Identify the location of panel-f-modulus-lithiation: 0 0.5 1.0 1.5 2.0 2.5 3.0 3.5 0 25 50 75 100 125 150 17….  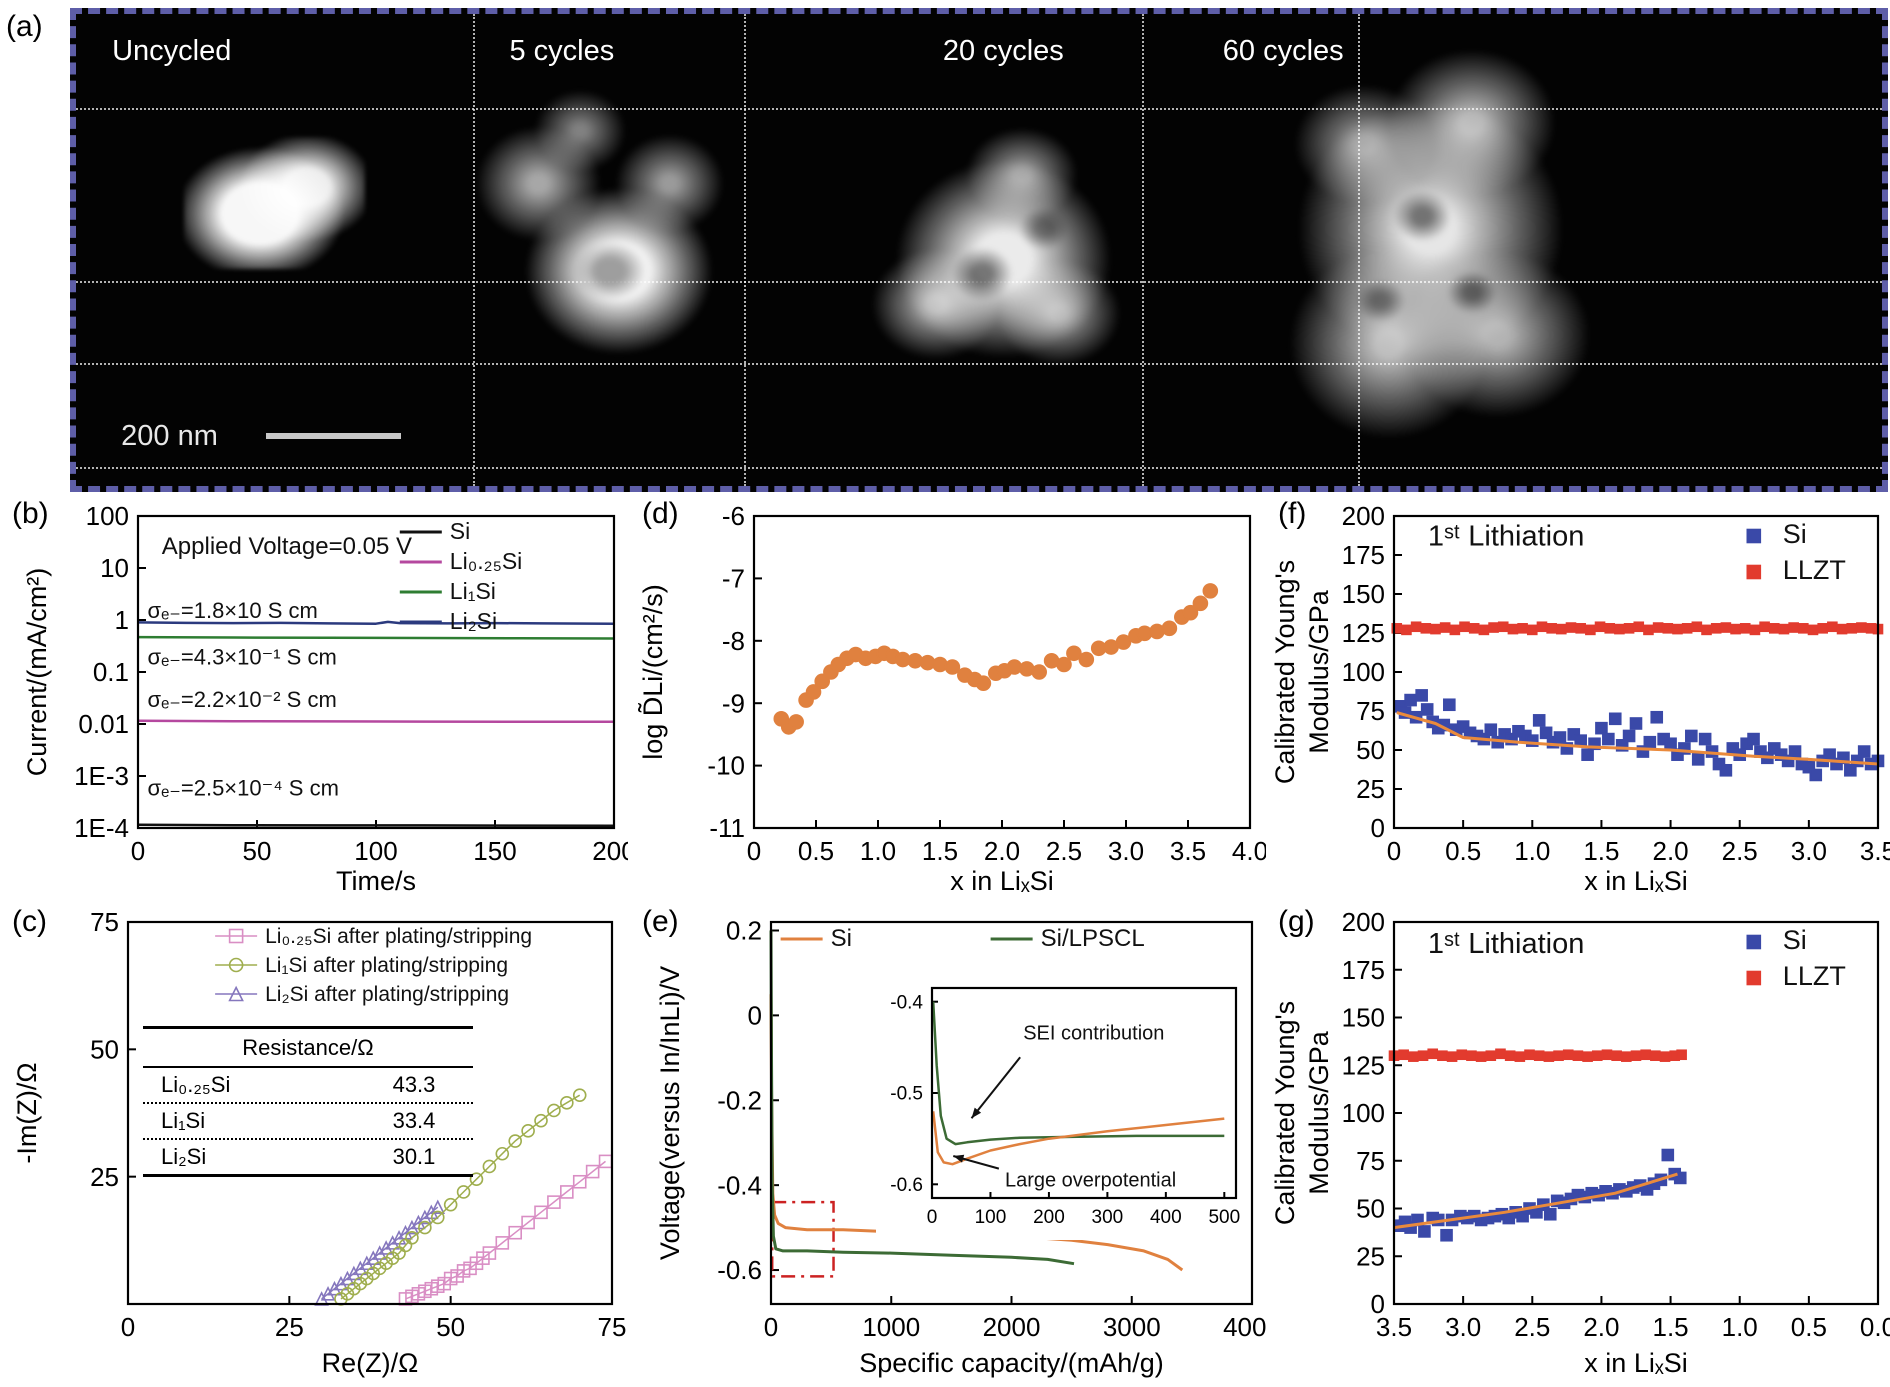
(1580, 702).